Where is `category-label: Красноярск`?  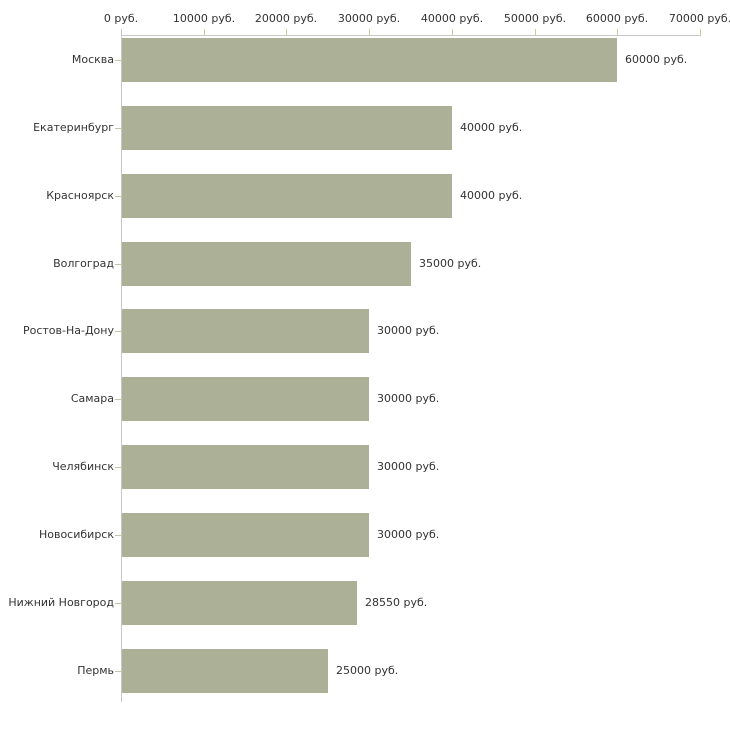 category-label: Красноярск is located at coordinates (80, 195).